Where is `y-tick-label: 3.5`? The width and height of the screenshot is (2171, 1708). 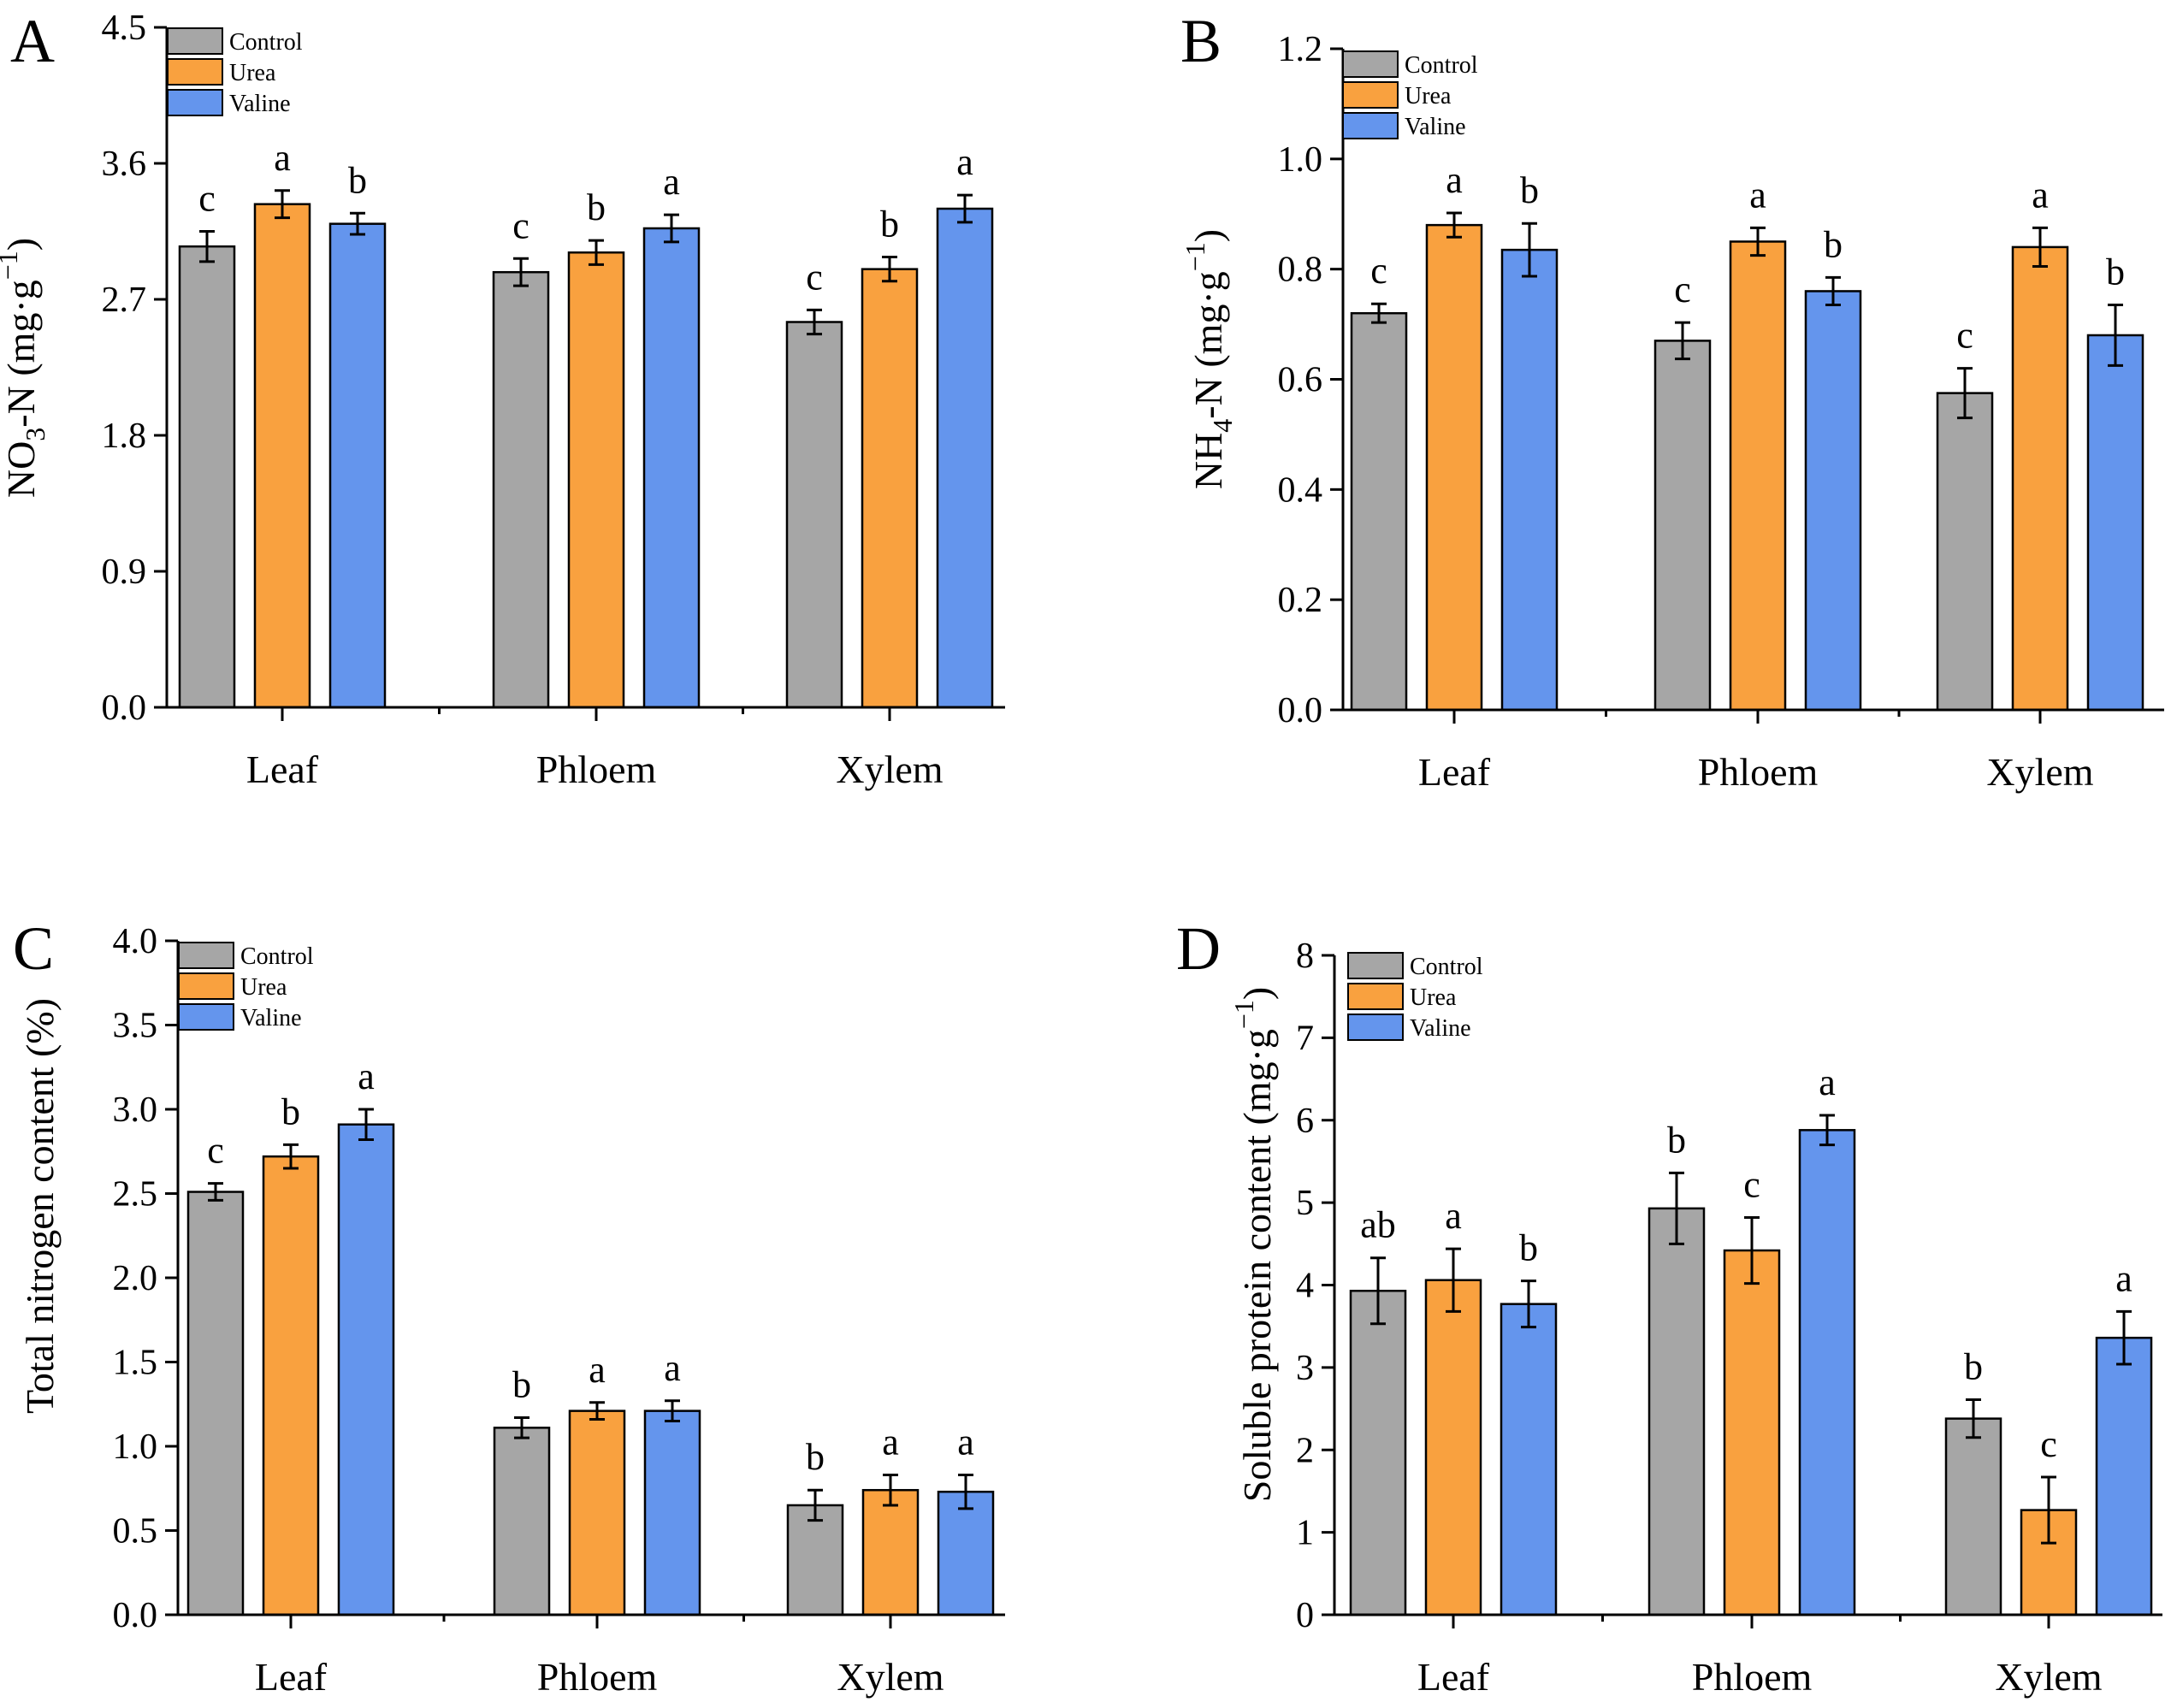 y-tick-label: 3.5 is located at coordinates (135, 1026).